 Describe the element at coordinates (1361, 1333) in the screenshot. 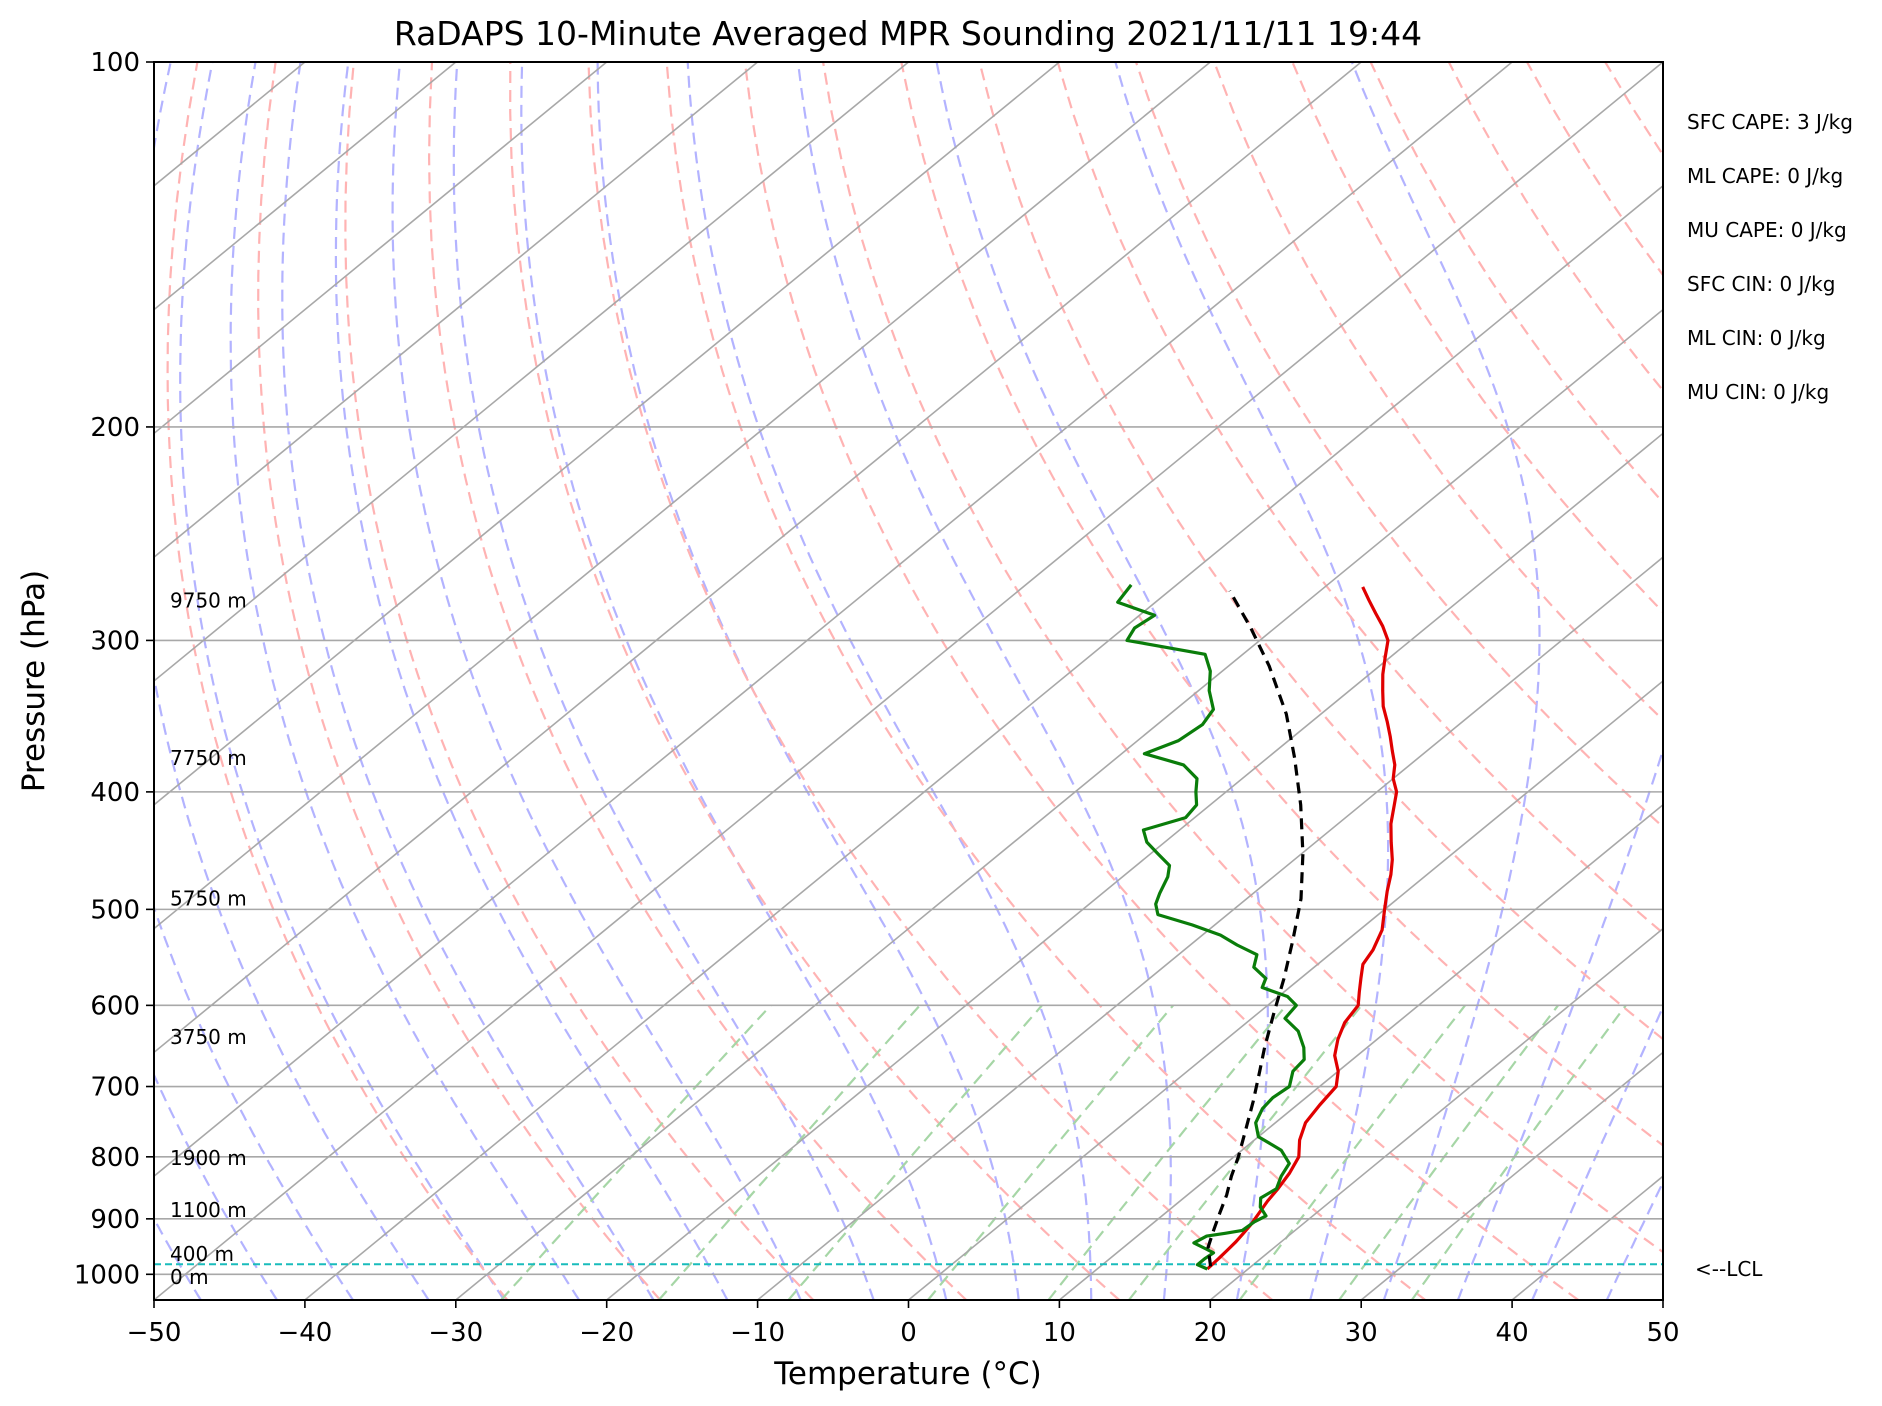

I see `x-tick-label: 30` at that location.